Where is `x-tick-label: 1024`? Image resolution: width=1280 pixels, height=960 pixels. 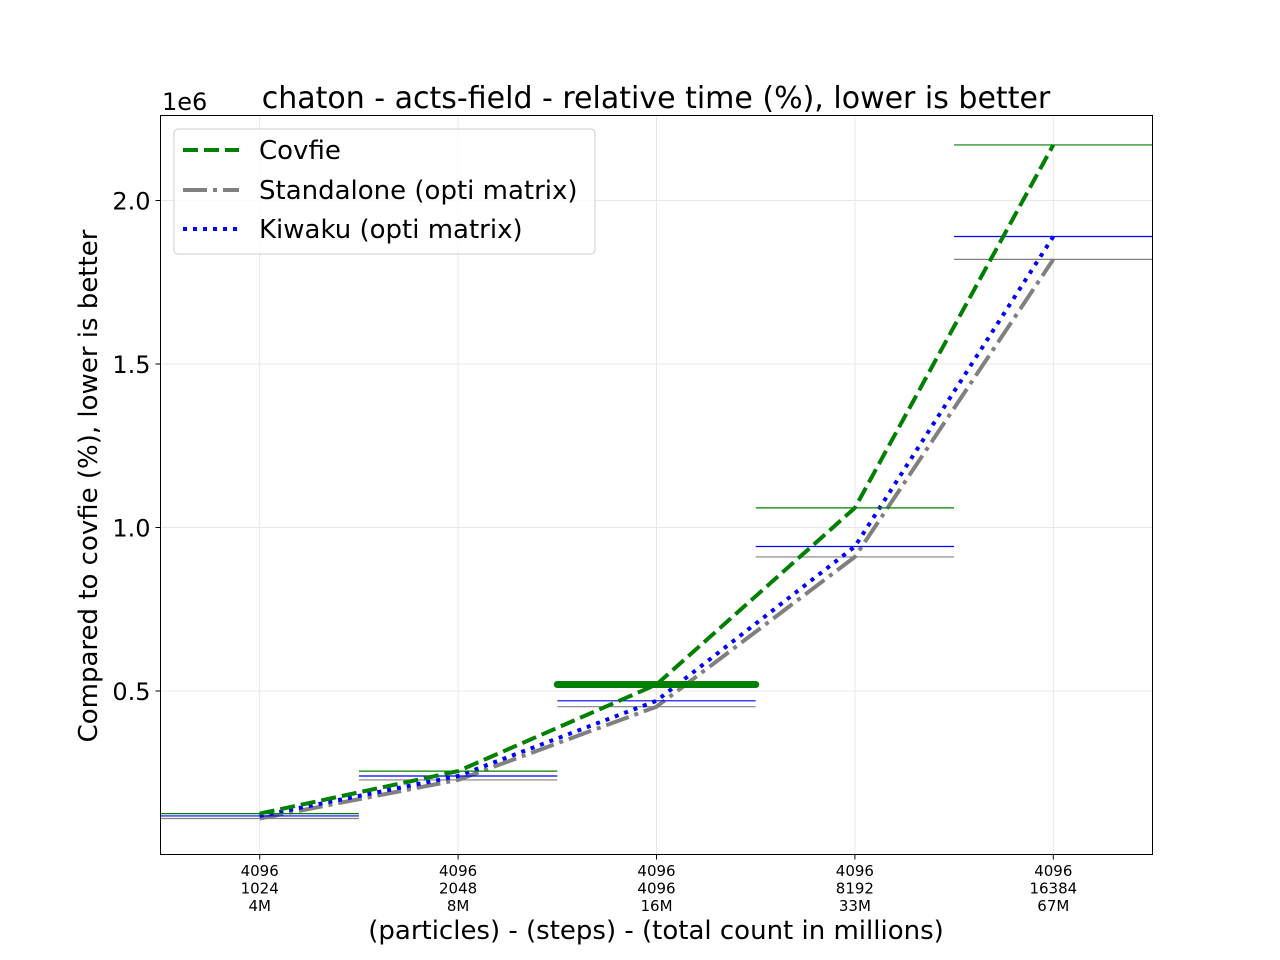
x-tick-label: 1024 is located at coordinates (260, 889).